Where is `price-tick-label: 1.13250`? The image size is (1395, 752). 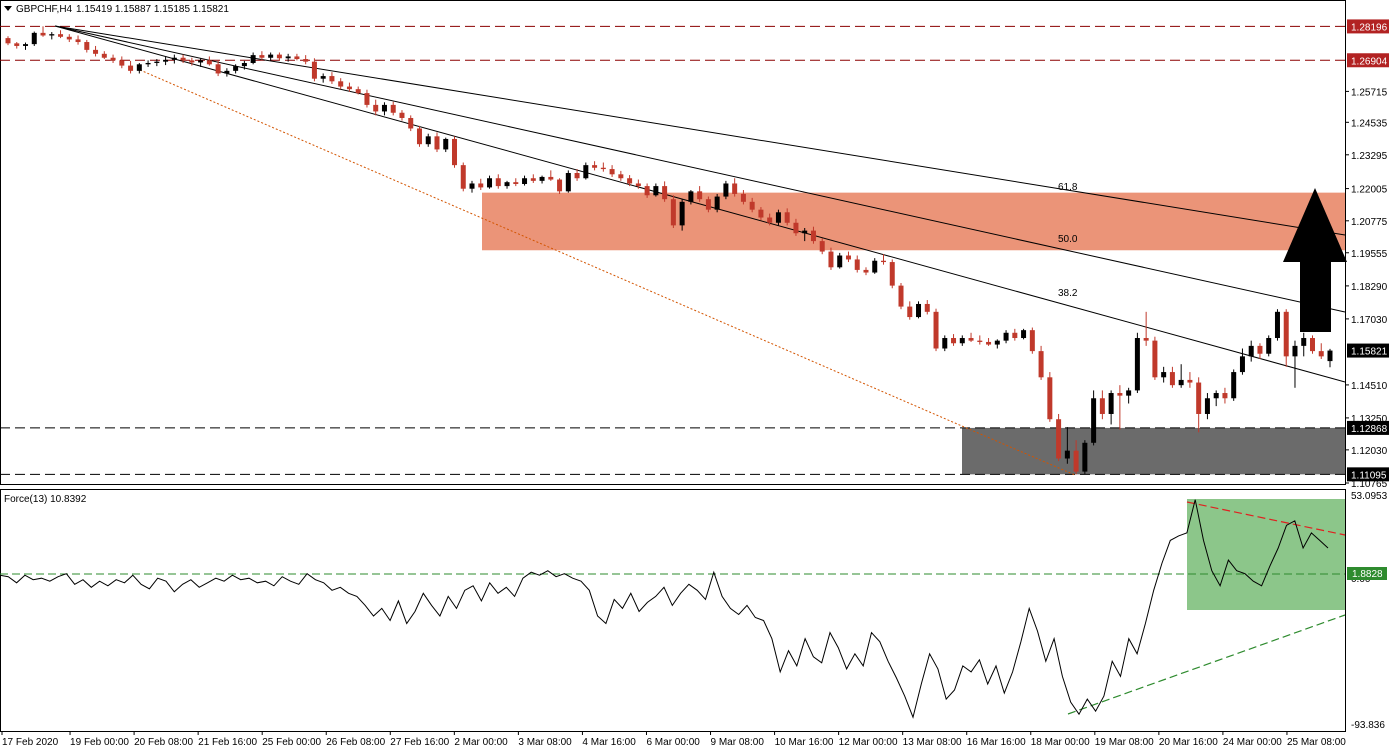
price-tick-label: 1.13250 is located at coordinates (1369, 419).